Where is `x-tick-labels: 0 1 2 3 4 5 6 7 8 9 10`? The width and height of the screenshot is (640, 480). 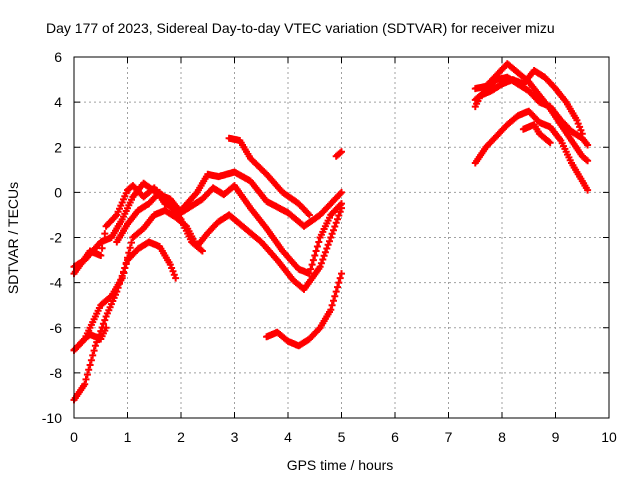
x-tick-labels: 0 1 2 3 4 5 6 7 8 9 10 is located at coordinates (343, 437).